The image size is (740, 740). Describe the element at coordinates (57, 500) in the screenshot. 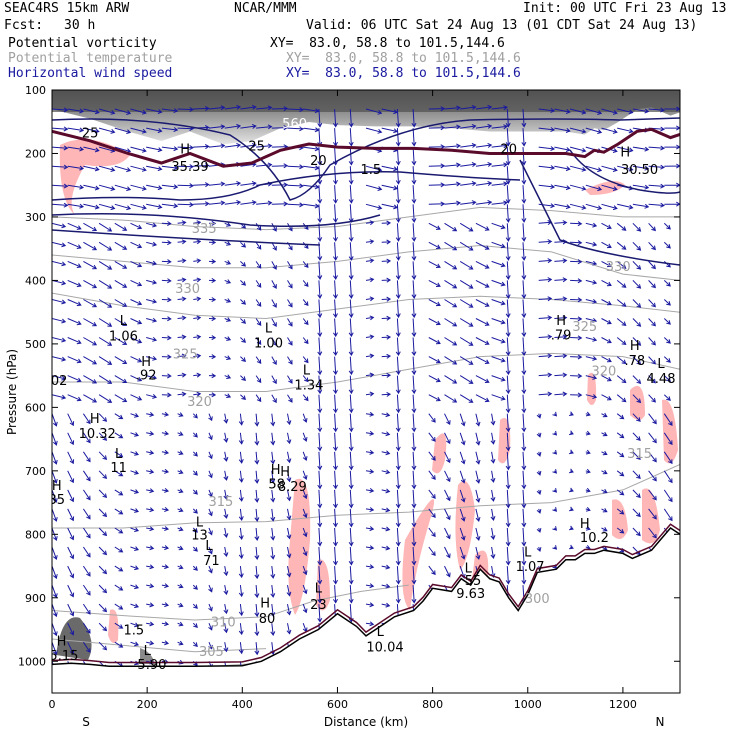

I see `annotation-label: 35` at that location.